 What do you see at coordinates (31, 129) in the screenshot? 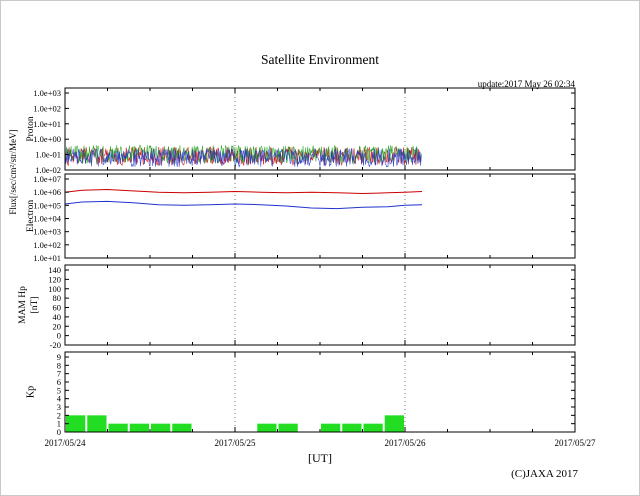
I see `proton-axis-label: Proton` at bounding box center [31, 129].